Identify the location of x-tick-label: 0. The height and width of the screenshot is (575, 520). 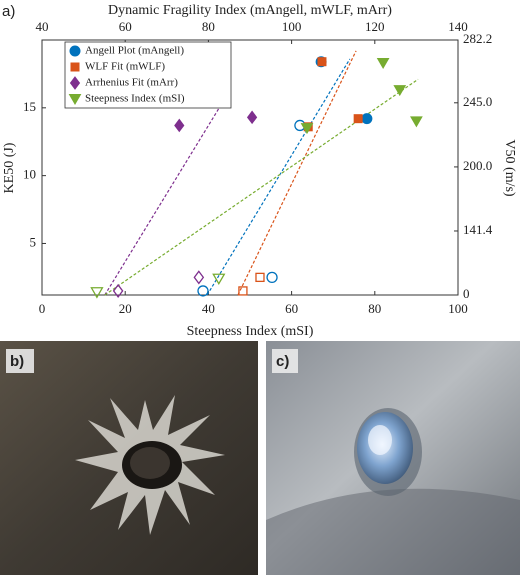
(42, 308).